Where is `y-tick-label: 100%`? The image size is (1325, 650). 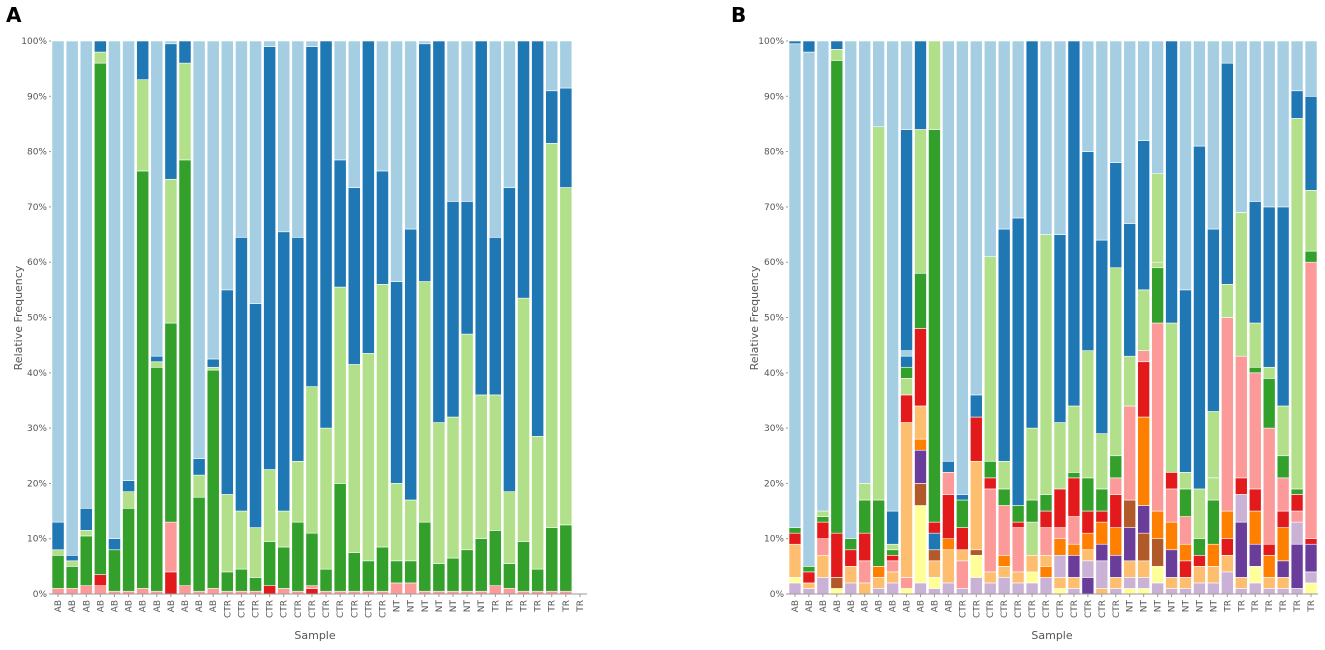
y-tick-label: 100% is located at coordinates (34, 42).